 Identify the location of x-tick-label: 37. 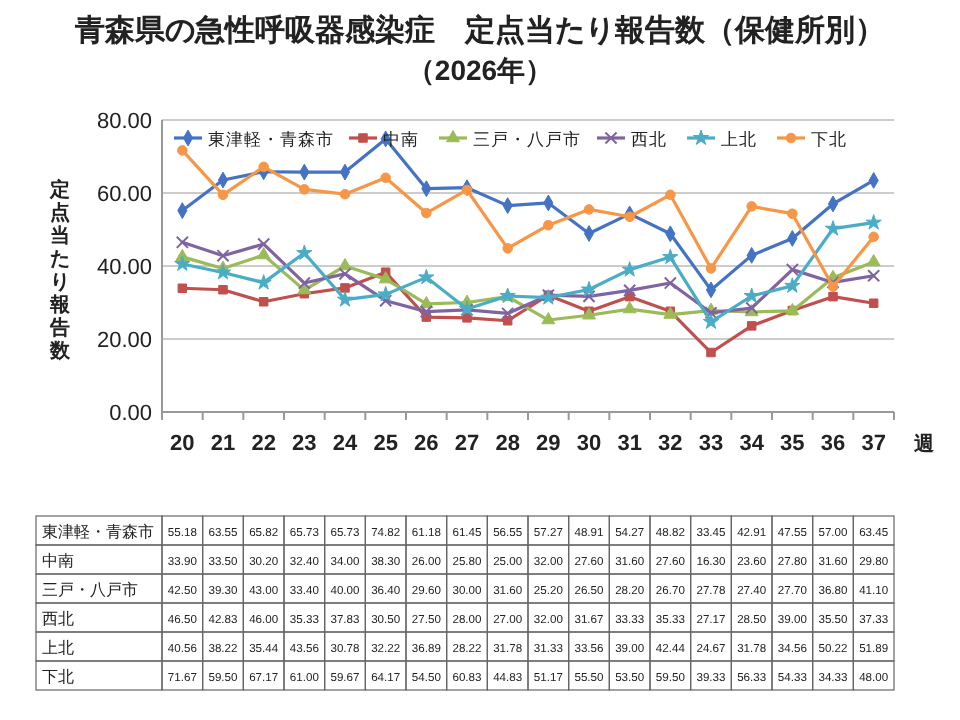
(873, 444).